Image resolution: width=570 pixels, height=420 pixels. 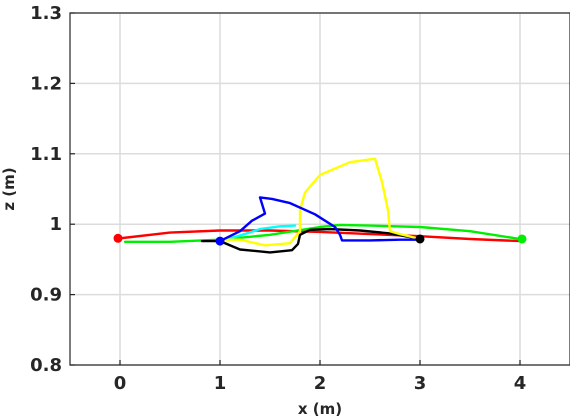 What do you see at coordinates (220, 383) in the screenshot?
I see `x-tick-label: 1` at bounding box center [220, 383].